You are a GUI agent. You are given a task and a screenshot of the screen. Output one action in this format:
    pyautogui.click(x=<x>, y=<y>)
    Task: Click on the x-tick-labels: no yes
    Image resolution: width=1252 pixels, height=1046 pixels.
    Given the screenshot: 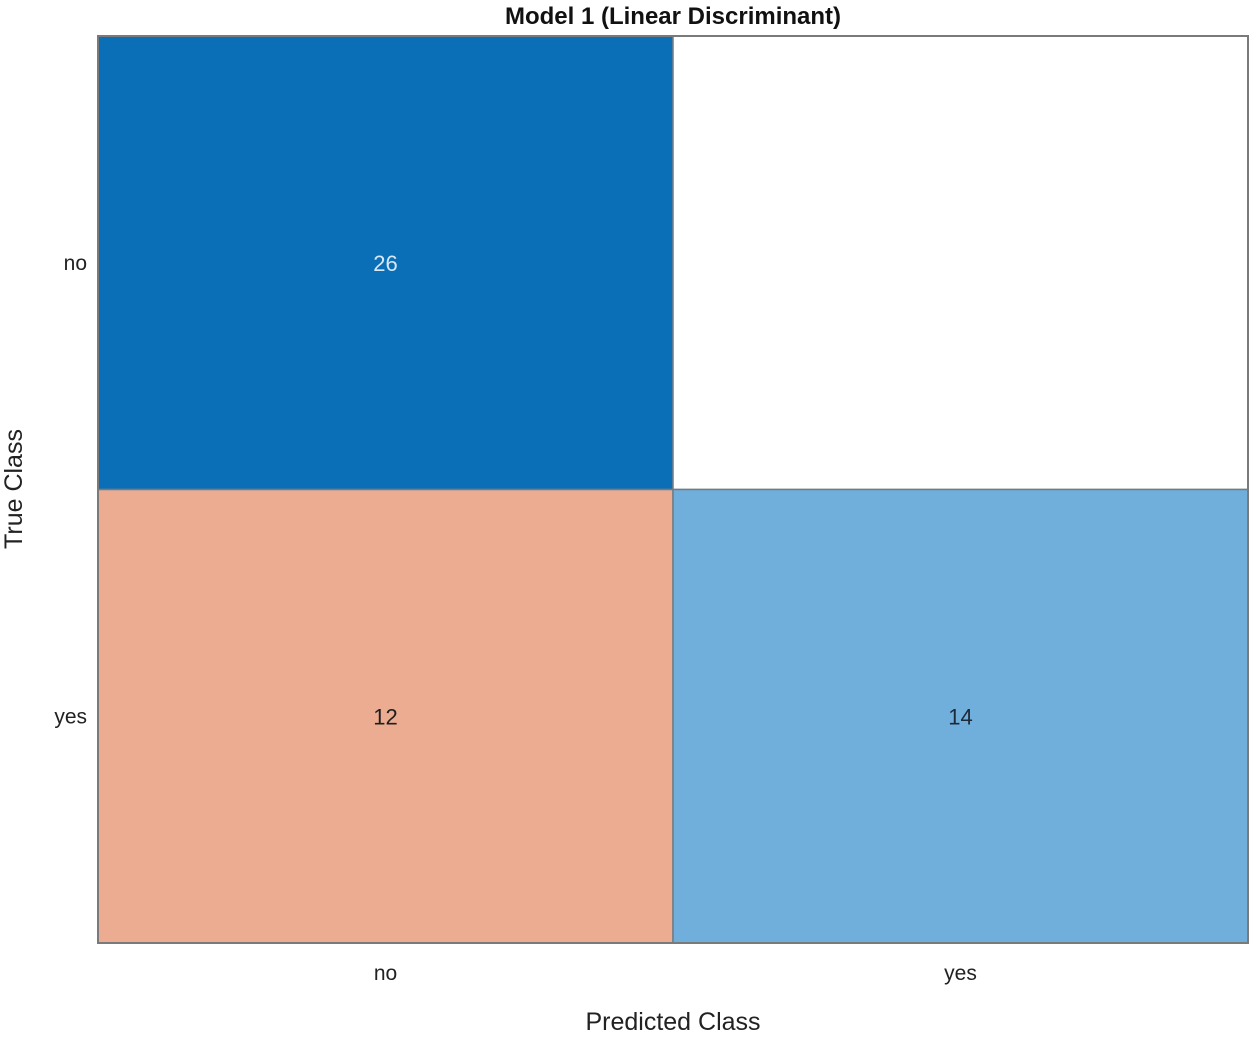 What is the action you would take?
    pyautogui.click(x=675, y=973)
    